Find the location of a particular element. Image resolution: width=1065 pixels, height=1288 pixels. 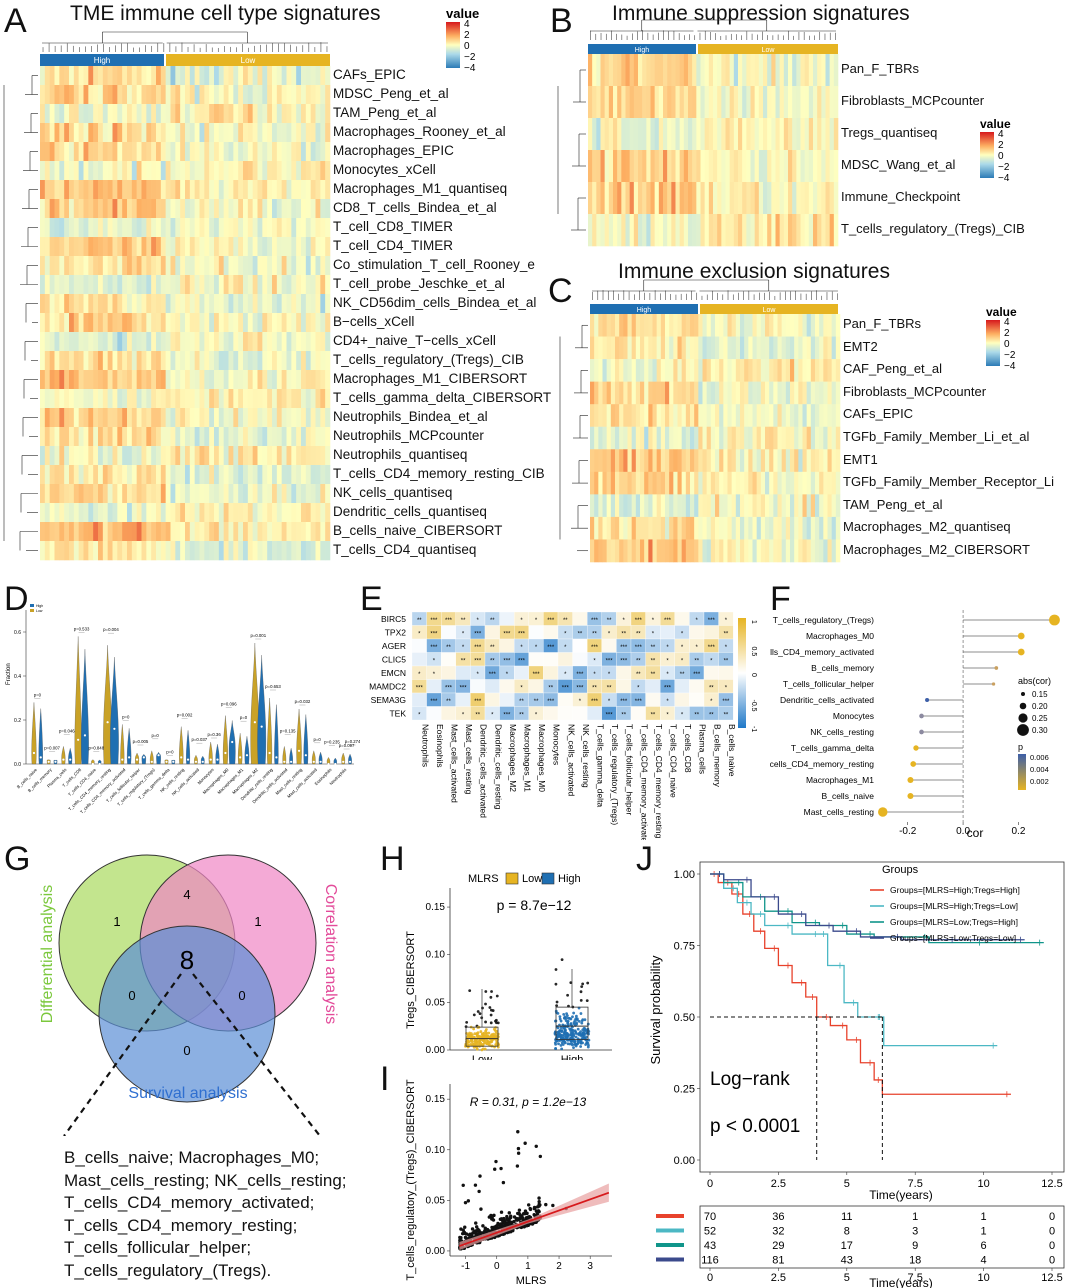

pvalue-label: p=0 is located at coordinates (156, 735).